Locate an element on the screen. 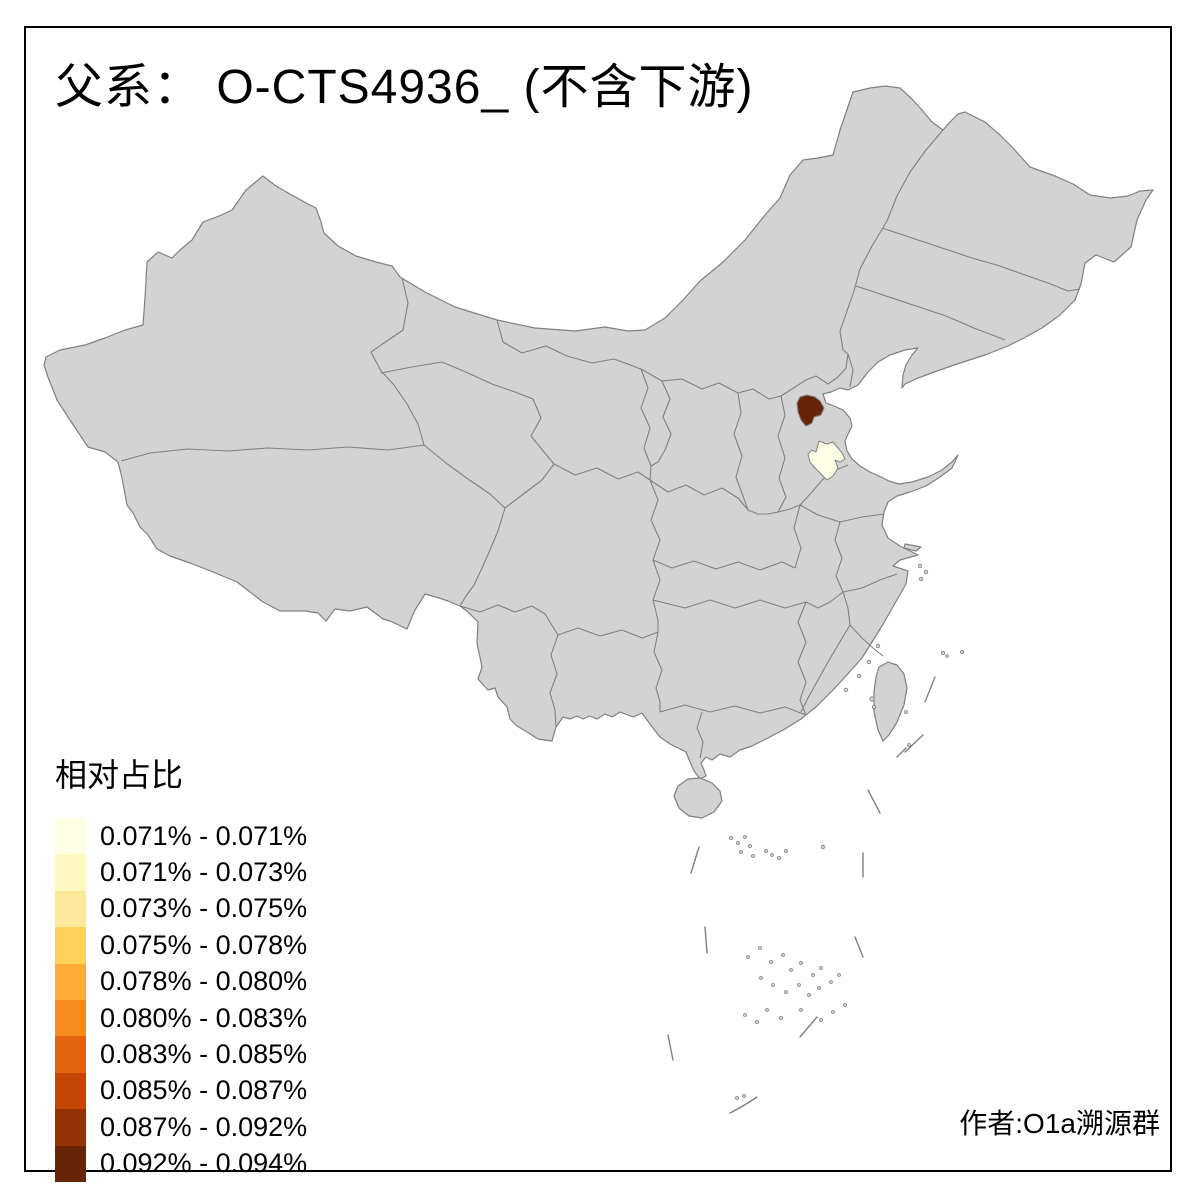  legend-label: 0.092% - 0.094% is located at coordinates (204, 1163).